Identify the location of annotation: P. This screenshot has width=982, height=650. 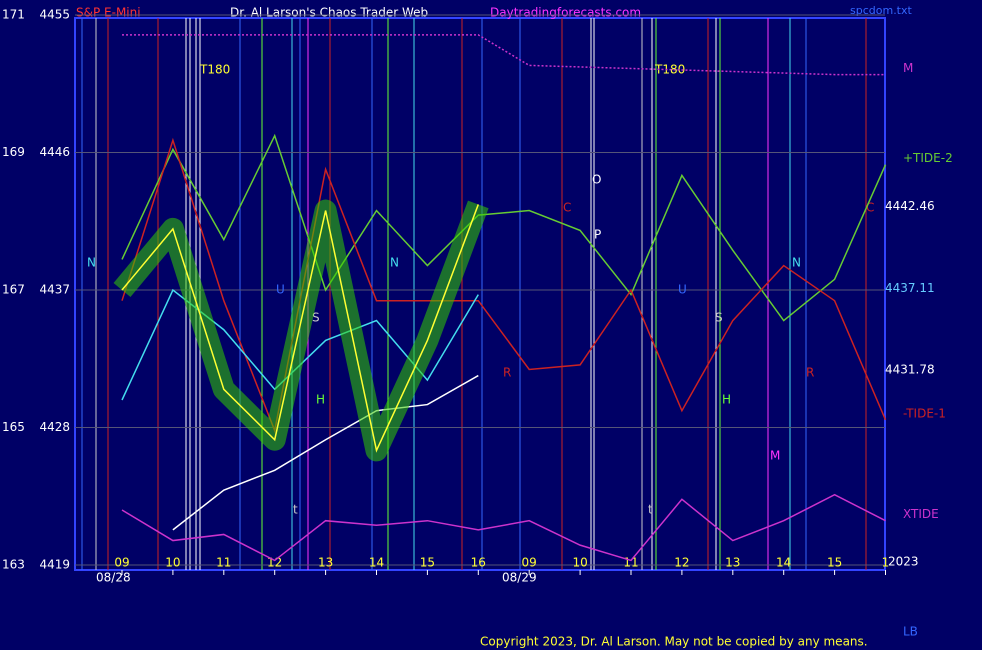
(597, 235).